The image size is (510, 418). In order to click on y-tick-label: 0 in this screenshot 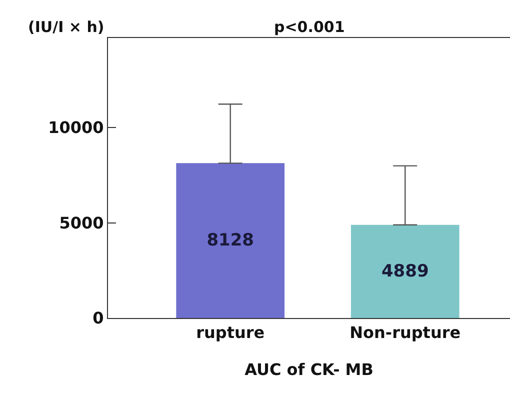, I will do `click(98, 318)`.